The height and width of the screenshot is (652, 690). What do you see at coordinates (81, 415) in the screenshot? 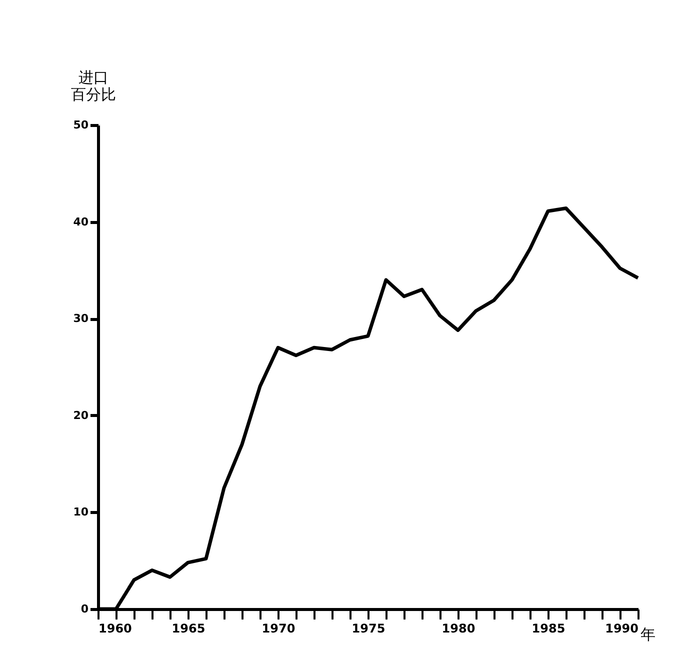
I see `y-tick-label: 20` at bounding box center [81, 415].